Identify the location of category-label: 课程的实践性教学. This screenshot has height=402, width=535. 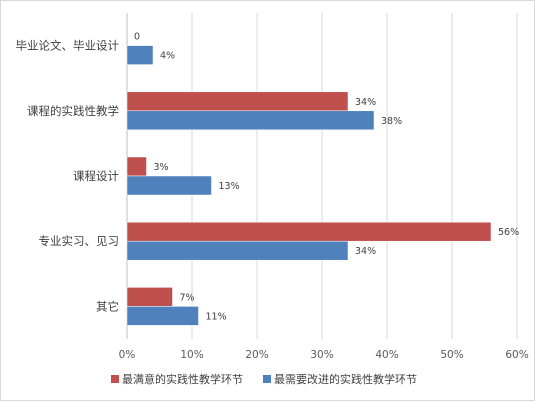
(73, 111).